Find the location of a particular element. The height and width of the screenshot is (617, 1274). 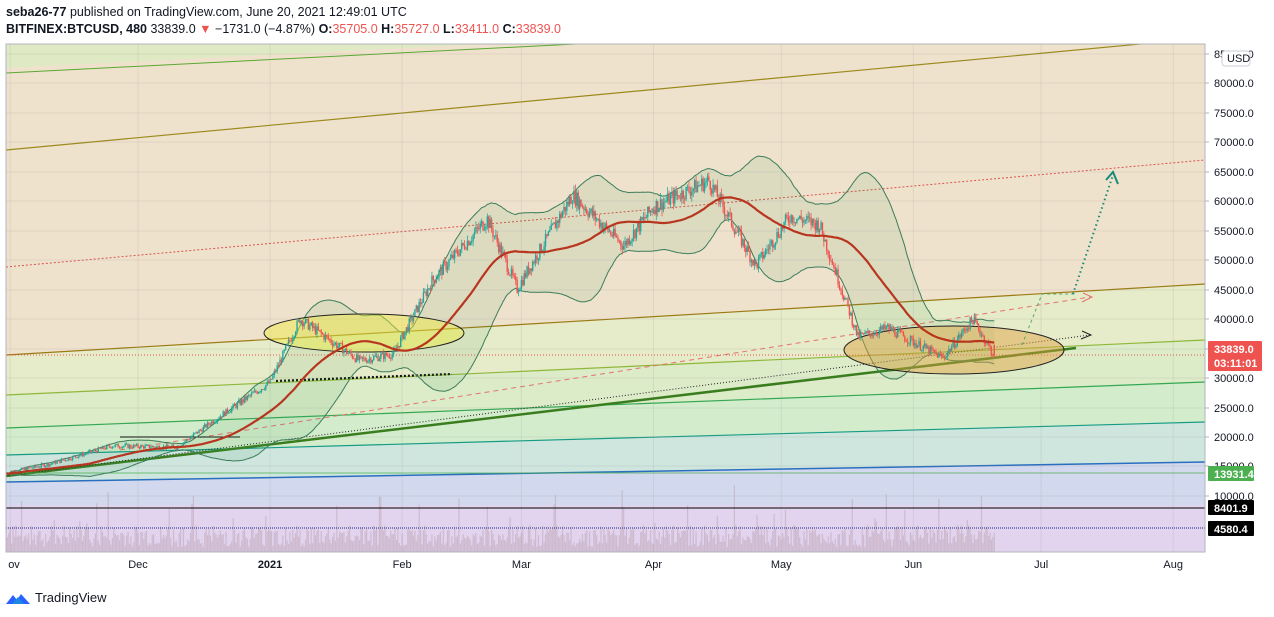

time-axis: ov Dec 2021 Feb Mar Apr May Jun Jul Aug is located at coordinates (605, 561).